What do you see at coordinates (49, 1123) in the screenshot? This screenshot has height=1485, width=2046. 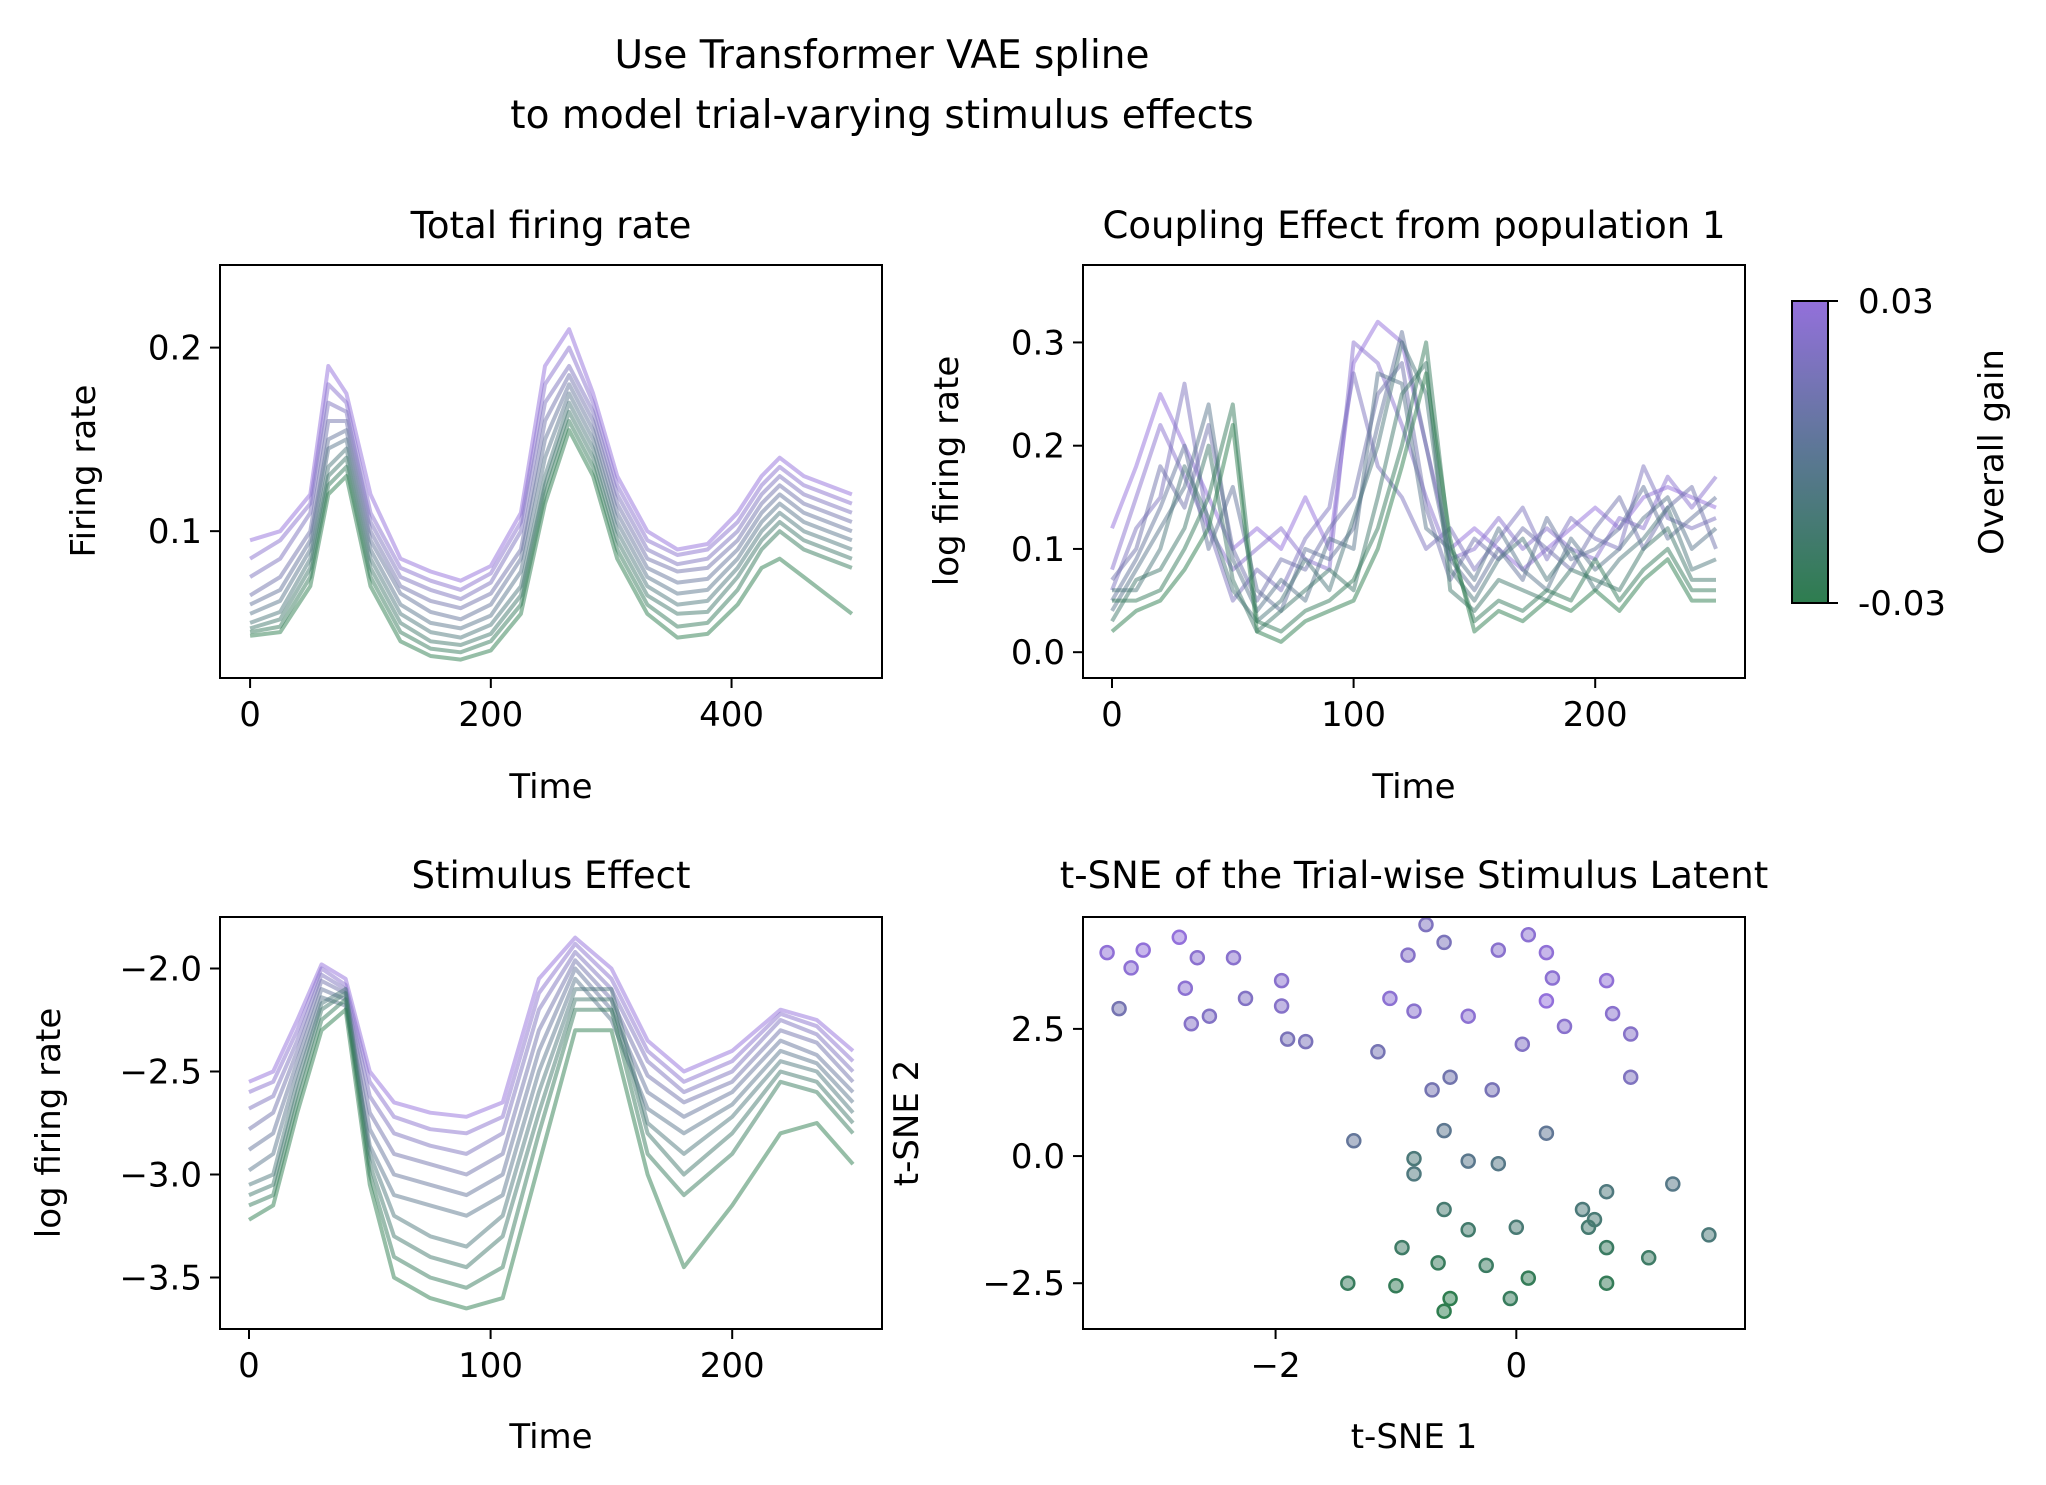 I see `y-axis-label: log firing rate` at bounding box center [49, 1123].